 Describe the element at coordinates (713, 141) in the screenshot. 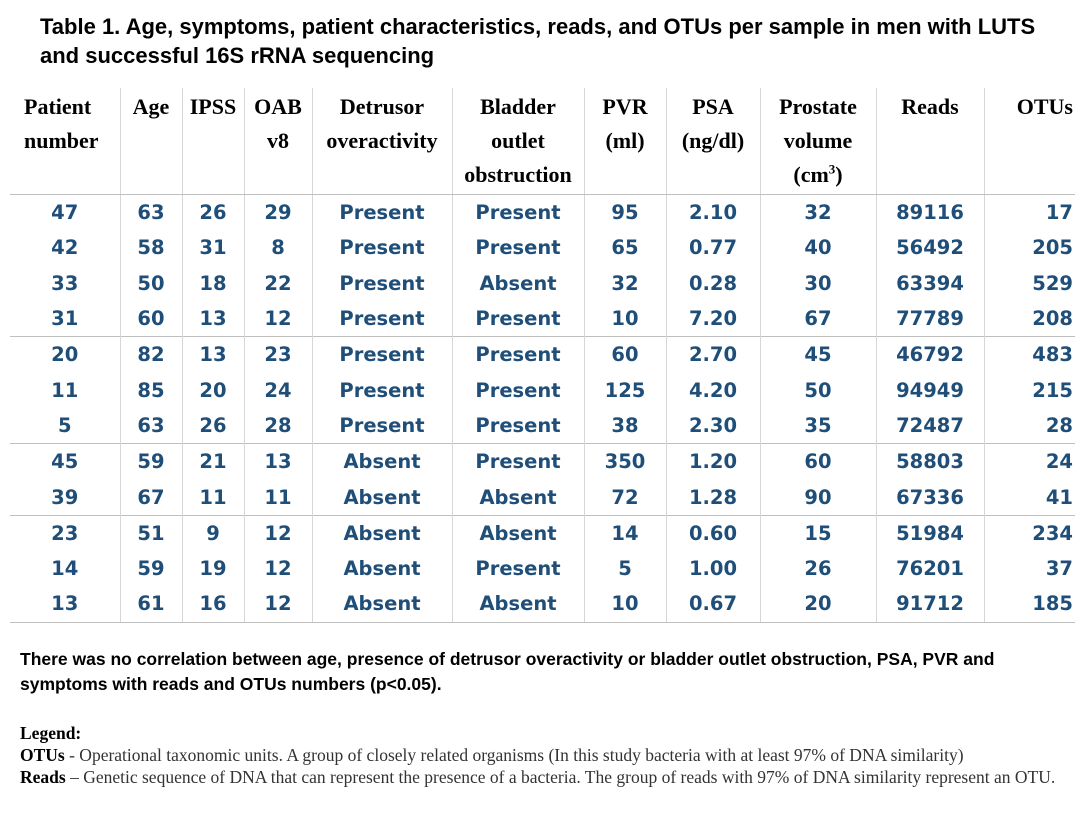

I see `header-psa: PSA (ng/dl)` at that location.